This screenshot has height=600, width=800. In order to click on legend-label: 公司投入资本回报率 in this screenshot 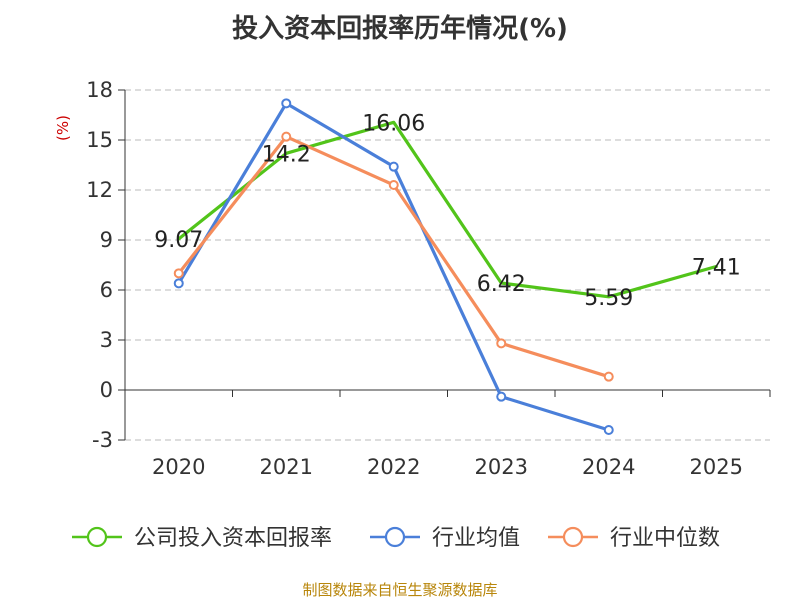, I will do `click(233, 538)`.